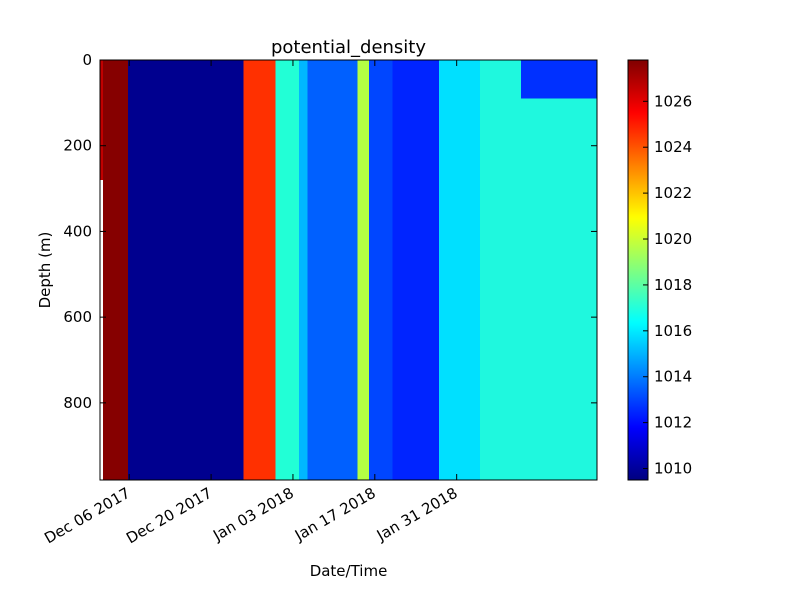  What do you see at coordinates (673, 377) in the screenshot?
I see `colorbar-tick-label-1014: 1014` at bounding box center [673, 377].